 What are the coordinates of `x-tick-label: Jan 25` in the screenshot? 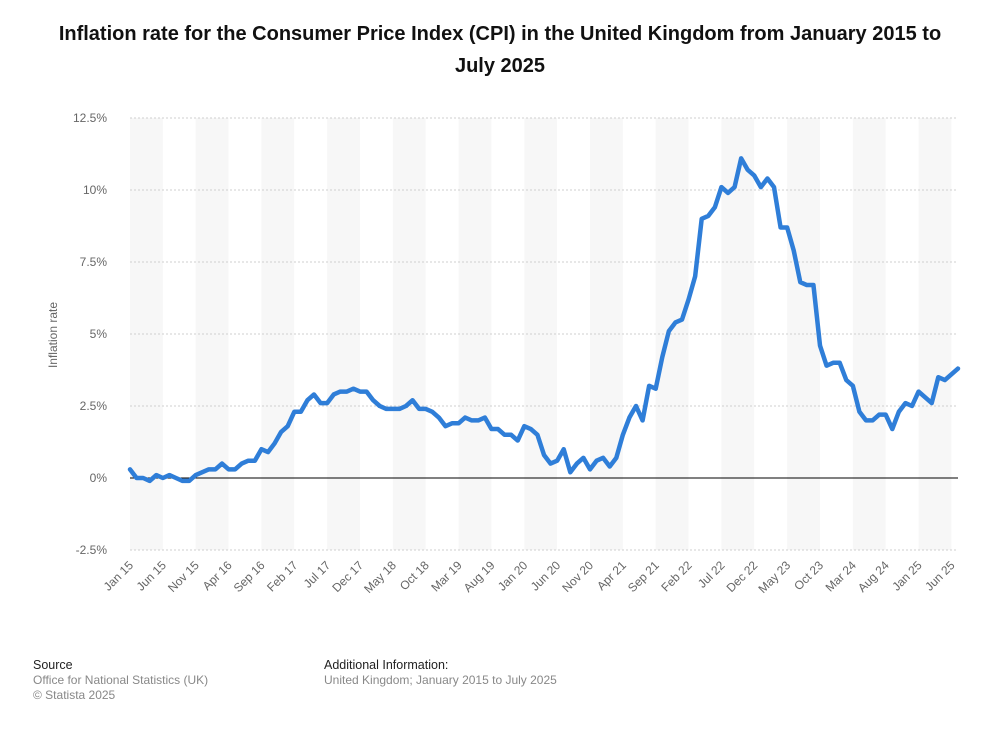 It's located at (907, 576).